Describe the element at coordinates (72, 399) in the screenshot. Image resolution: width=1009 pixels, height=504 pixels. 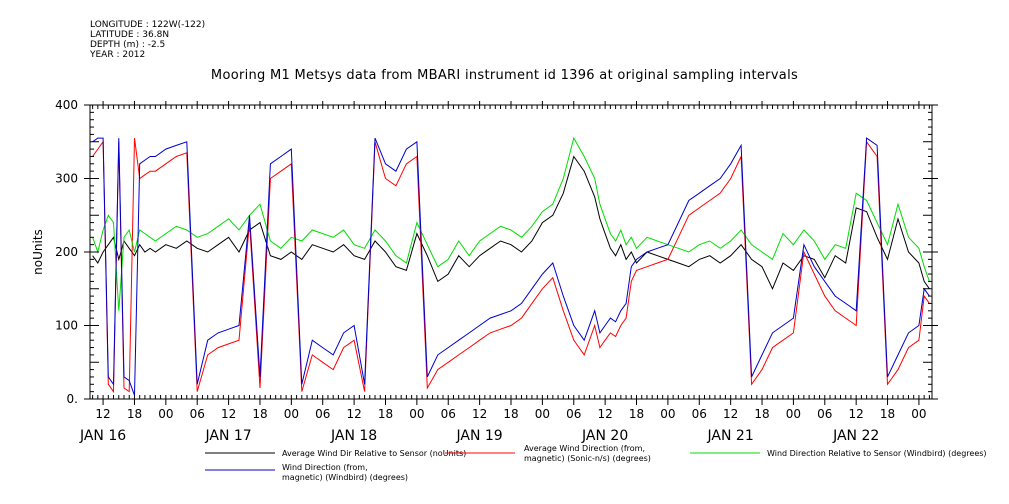
I see `y-tick-label: 0.` at that location.